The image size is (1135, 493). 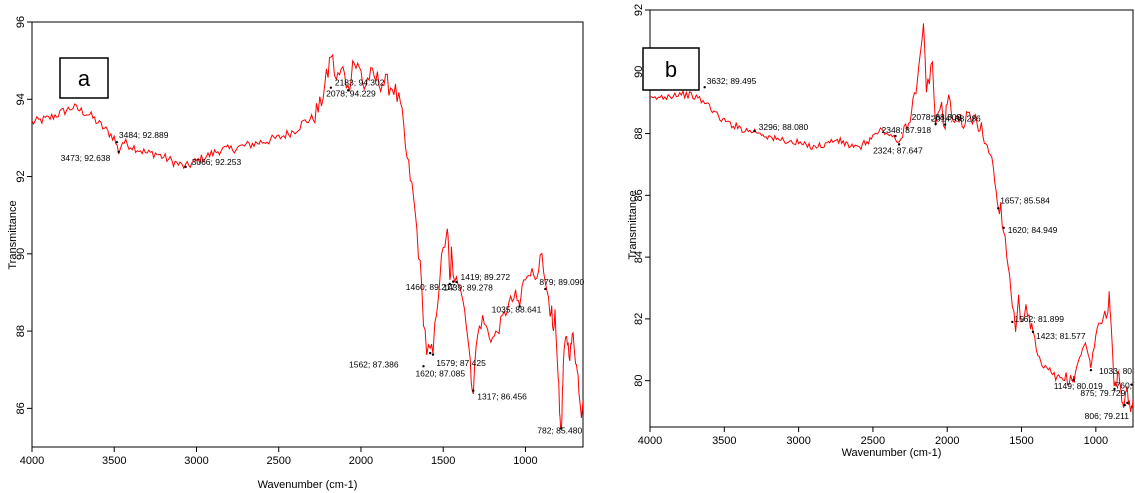 I want to click on peak-annotation: 1579; 87.425, so click(x=461, y=363).